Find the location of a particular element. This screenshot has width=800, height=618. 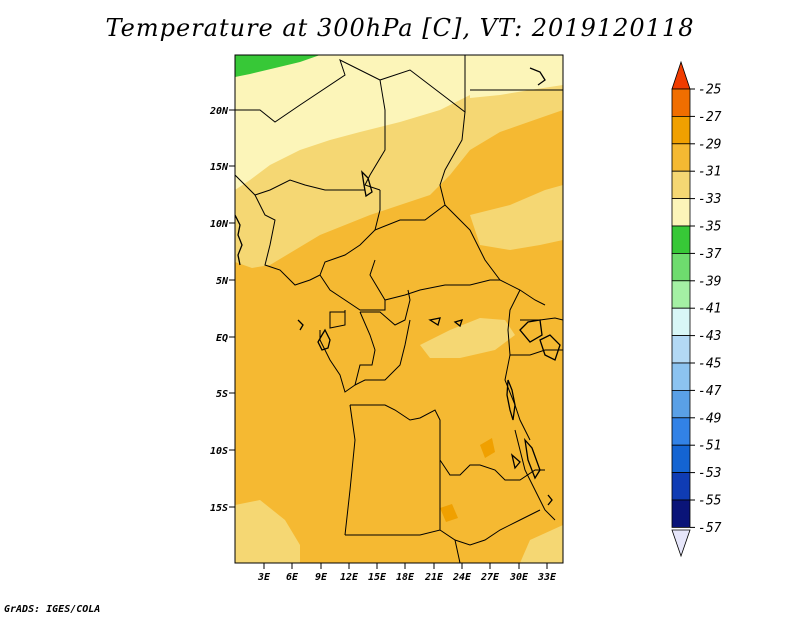

lon-axis: 3E 6E 9E 12E 15E 18E 21E 24E 27E 30E 33E is located at coordinates (407, 573).